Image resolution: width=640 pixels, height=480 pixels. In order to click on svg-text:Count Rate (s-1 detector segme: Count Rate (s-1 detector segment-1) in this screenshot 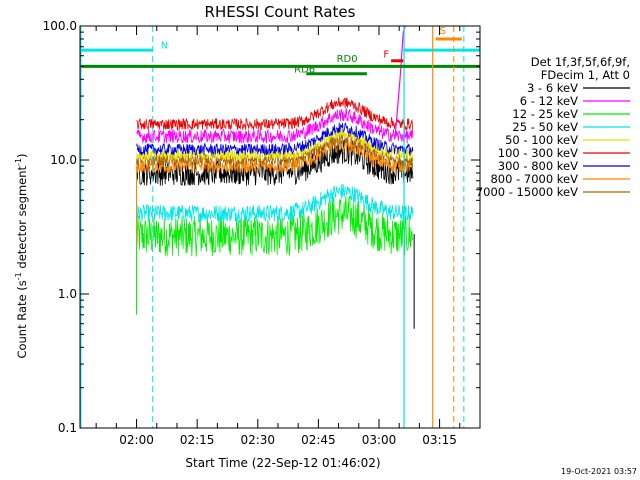, I will do `click(21, 255)`.